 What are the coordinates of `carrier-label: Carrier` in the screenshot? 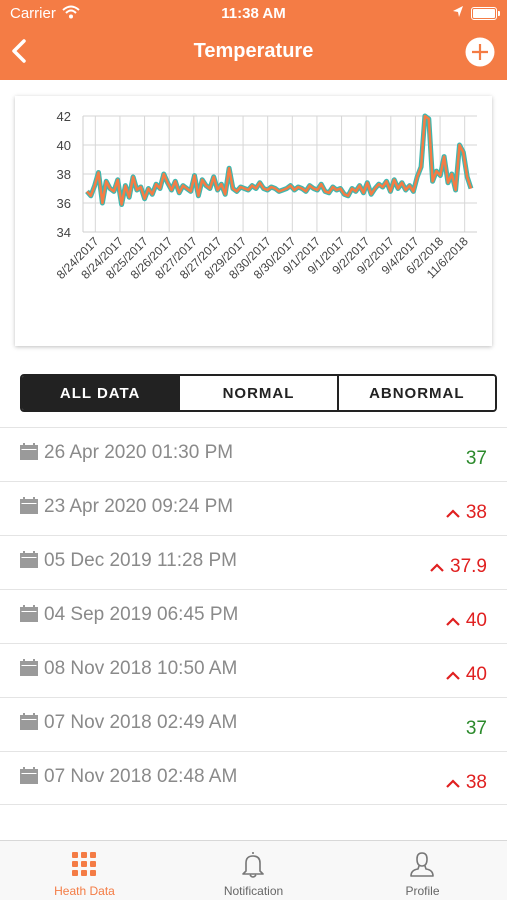 It's located at (33, 13).